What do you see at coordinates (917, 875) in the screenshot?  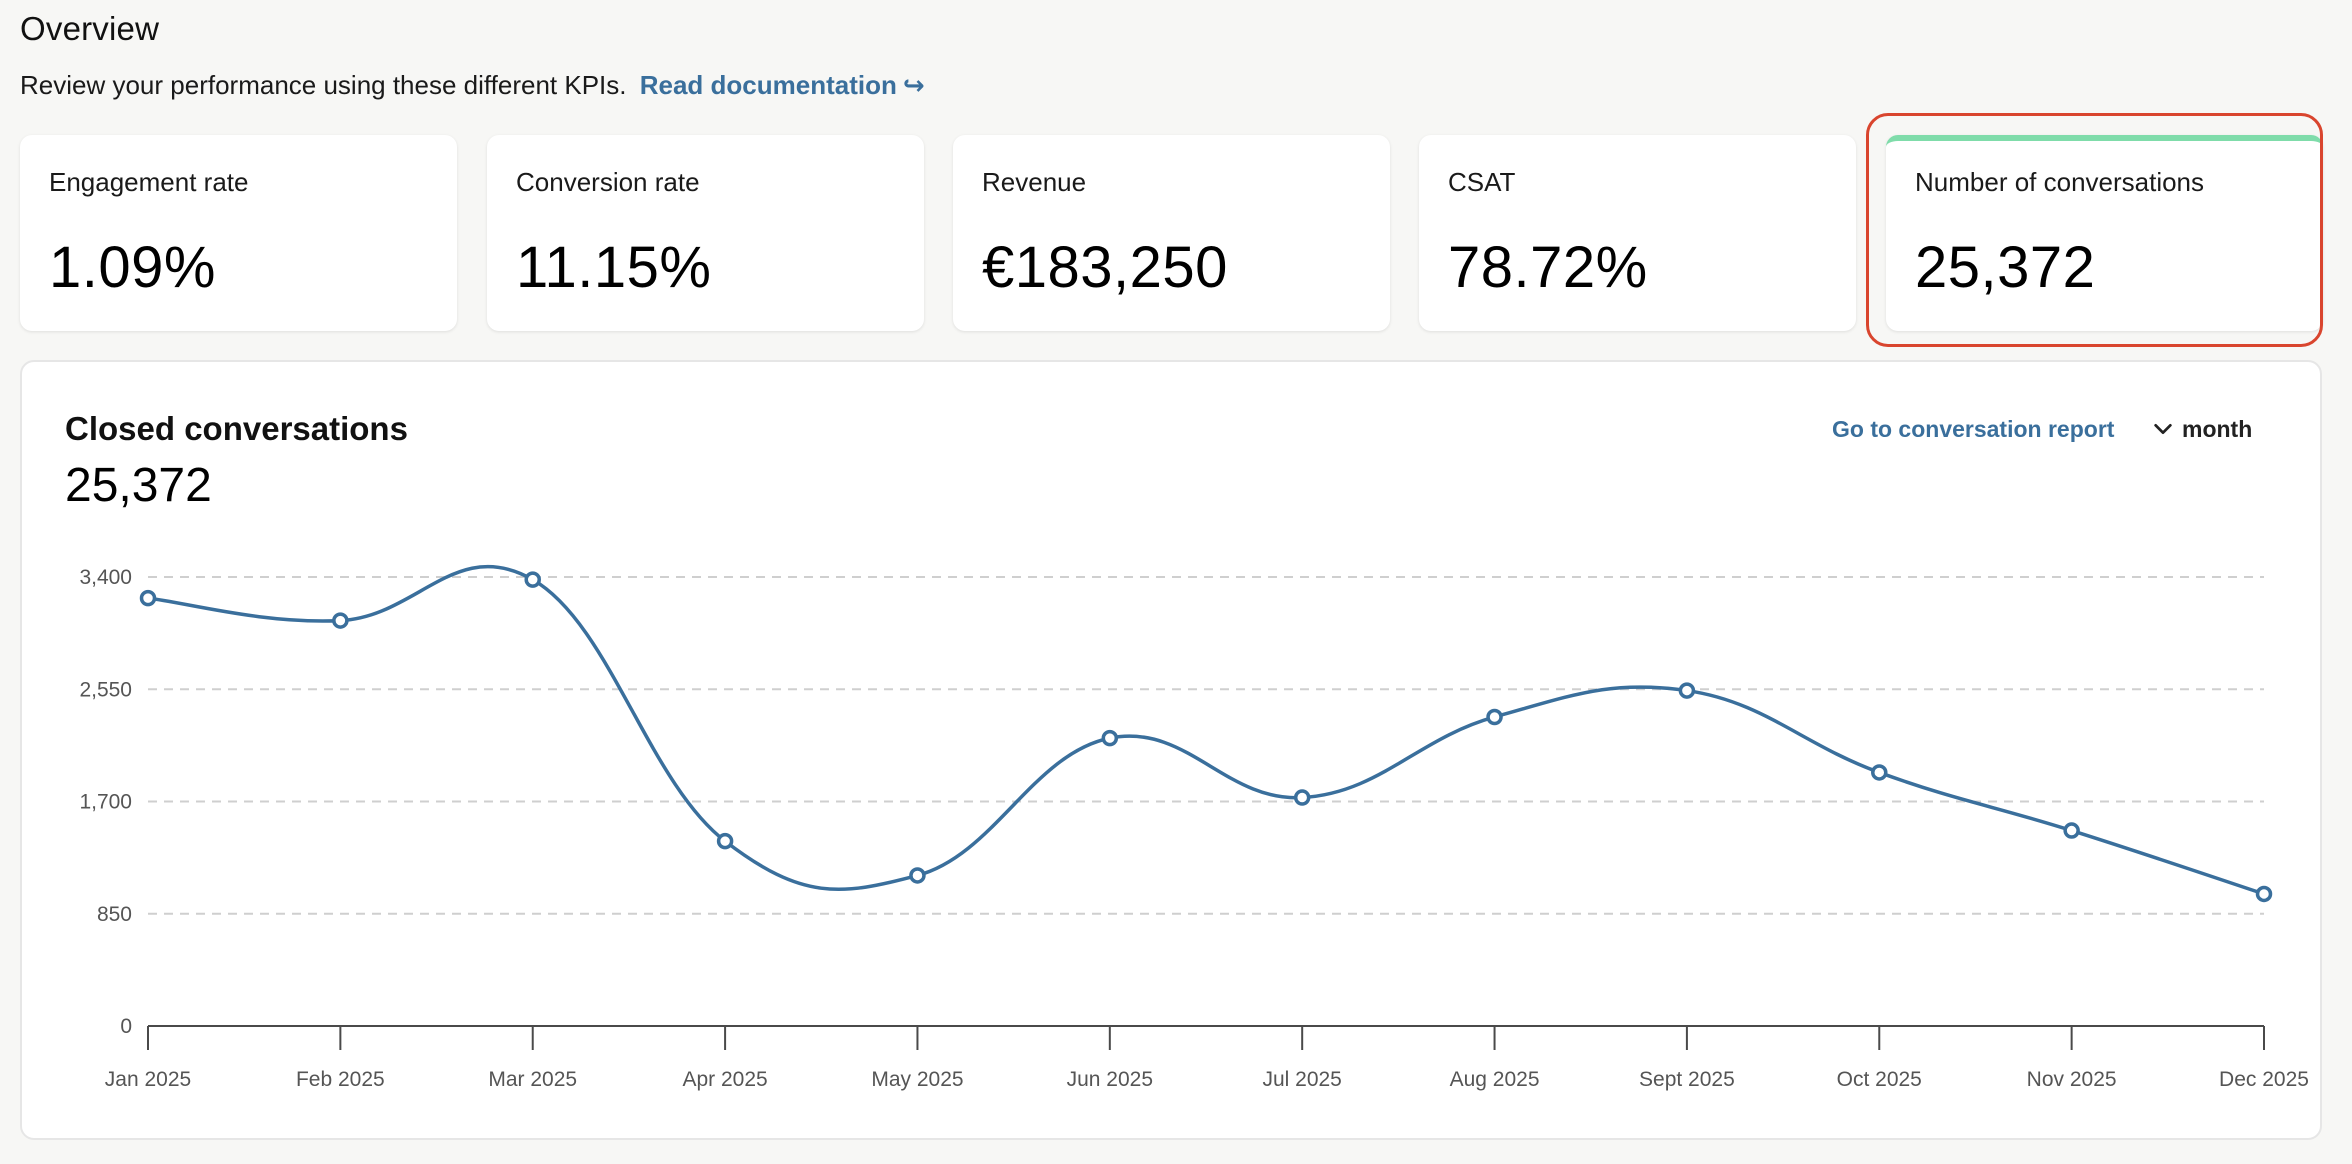 I see `data-point-may-2025` at bounding box center [917, 875].